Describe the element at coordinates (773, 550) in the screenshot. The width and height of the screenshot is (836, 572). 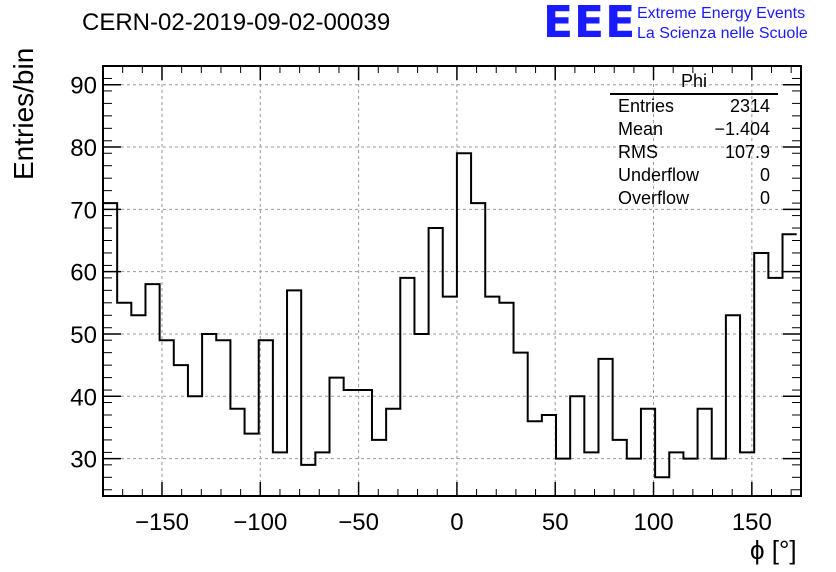
I see `x-axis-label: ϕ [°]` at that location.